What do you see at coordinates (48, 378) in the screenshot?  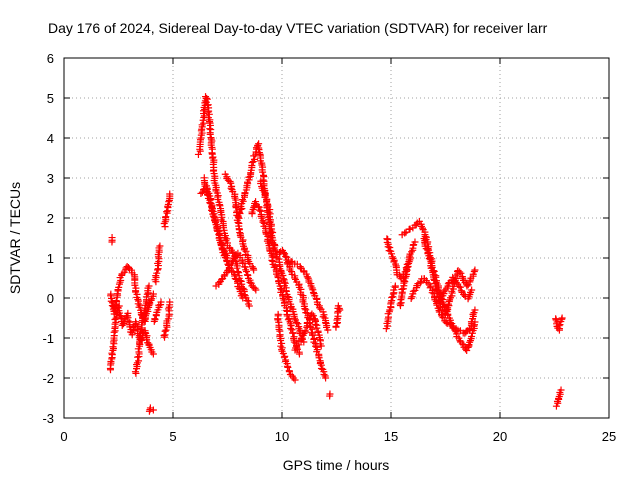 I see `y-tick-label: -2` at bounding box center [48, 378].